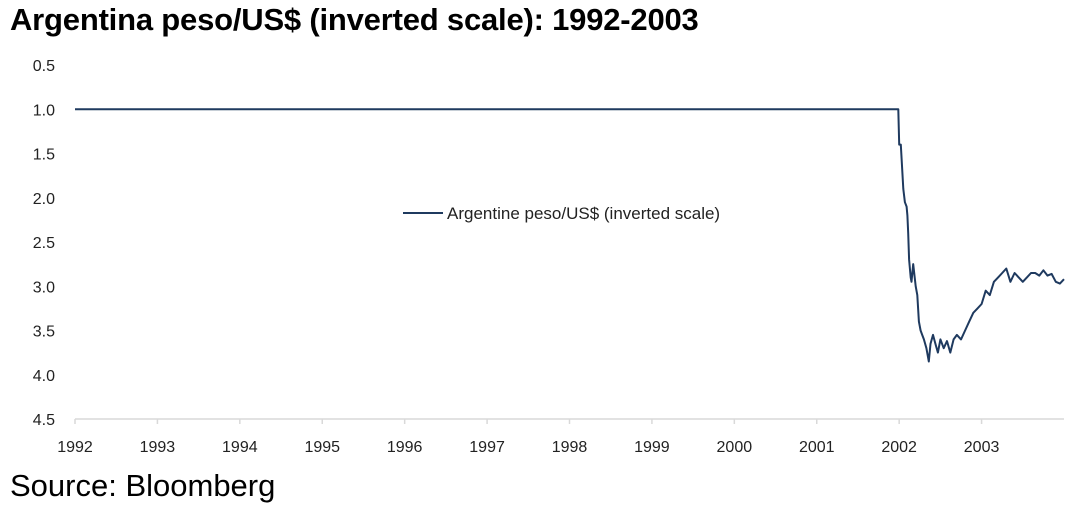 This screenshot has height=513, width=1082. Describe the element at coordinates (487, 447) in the screenshot. I see `x-tick-label: 1997` at that location.